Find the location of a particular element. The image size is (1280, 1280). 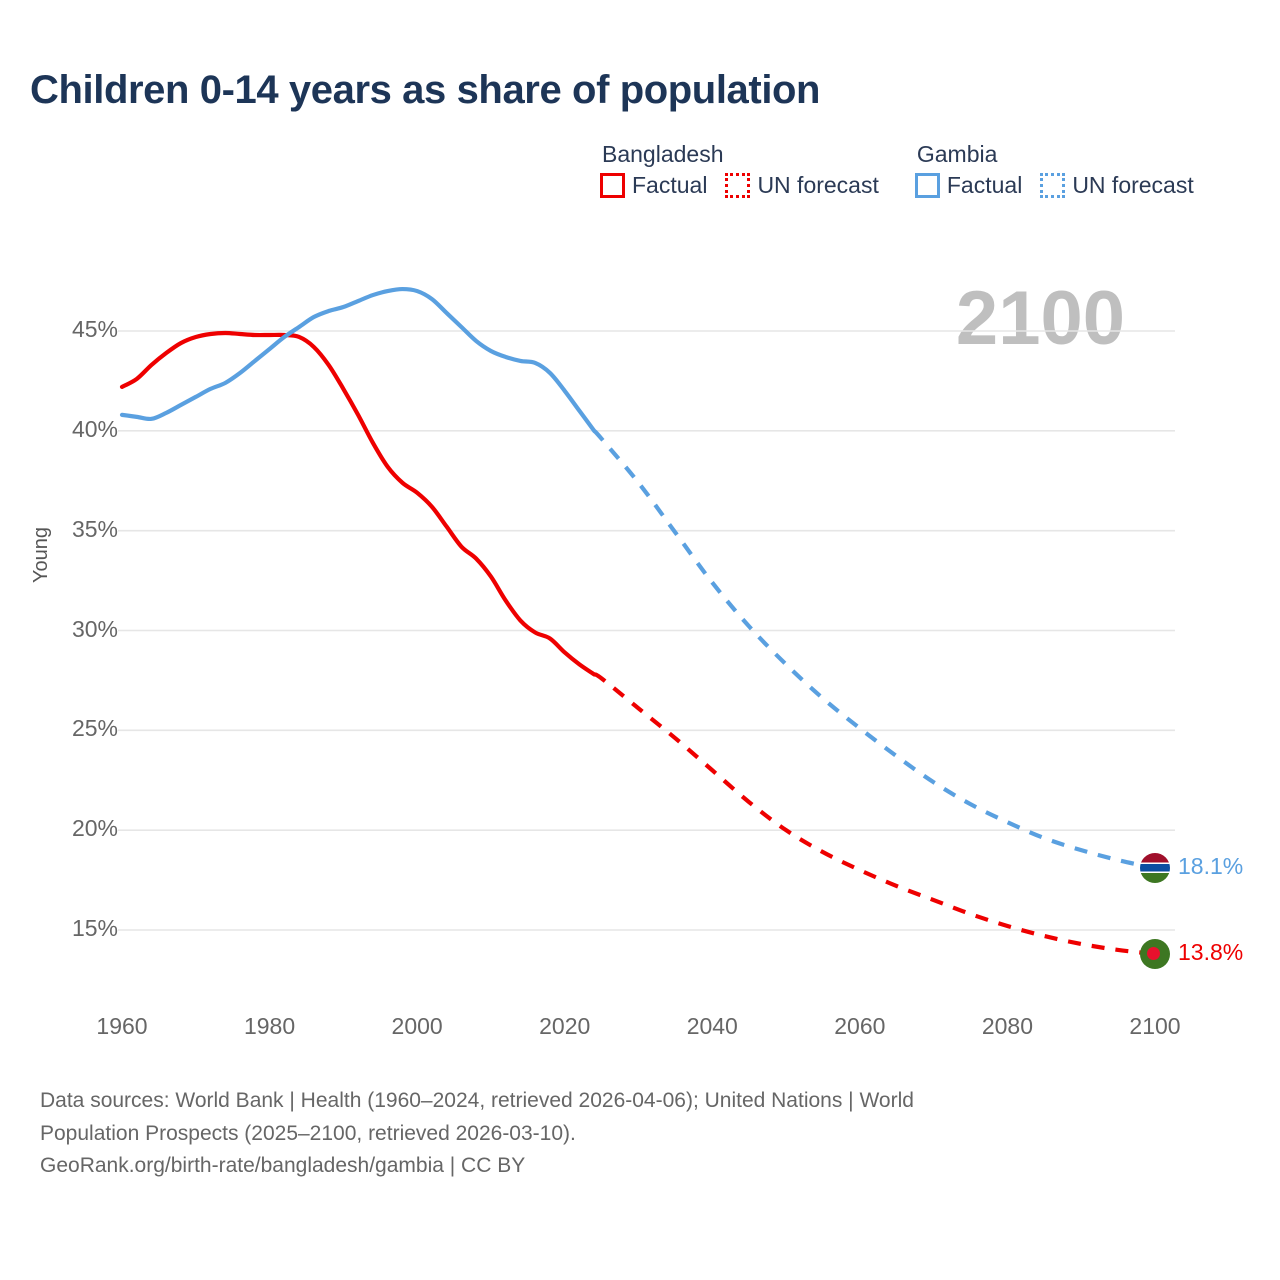

x-tick-label: 2000 is located at coordinates (417, 1026).